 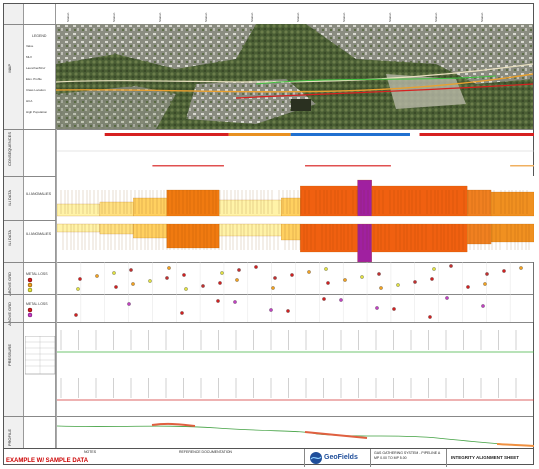 I want to click on row-label-pressure: PRESSURE, so click(x=9, y=355).